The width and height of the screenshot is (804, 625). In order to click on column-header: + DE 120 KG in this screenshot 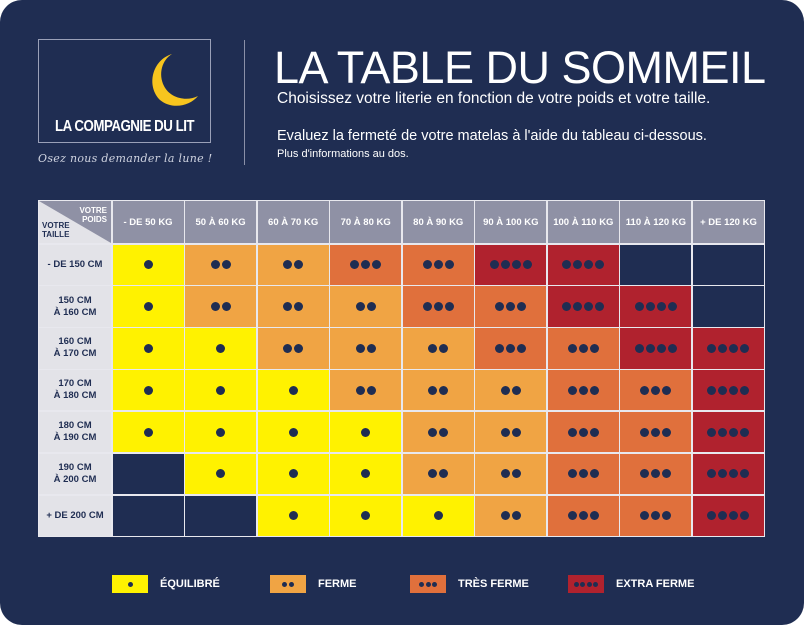, I will do `click(728, 222)`.